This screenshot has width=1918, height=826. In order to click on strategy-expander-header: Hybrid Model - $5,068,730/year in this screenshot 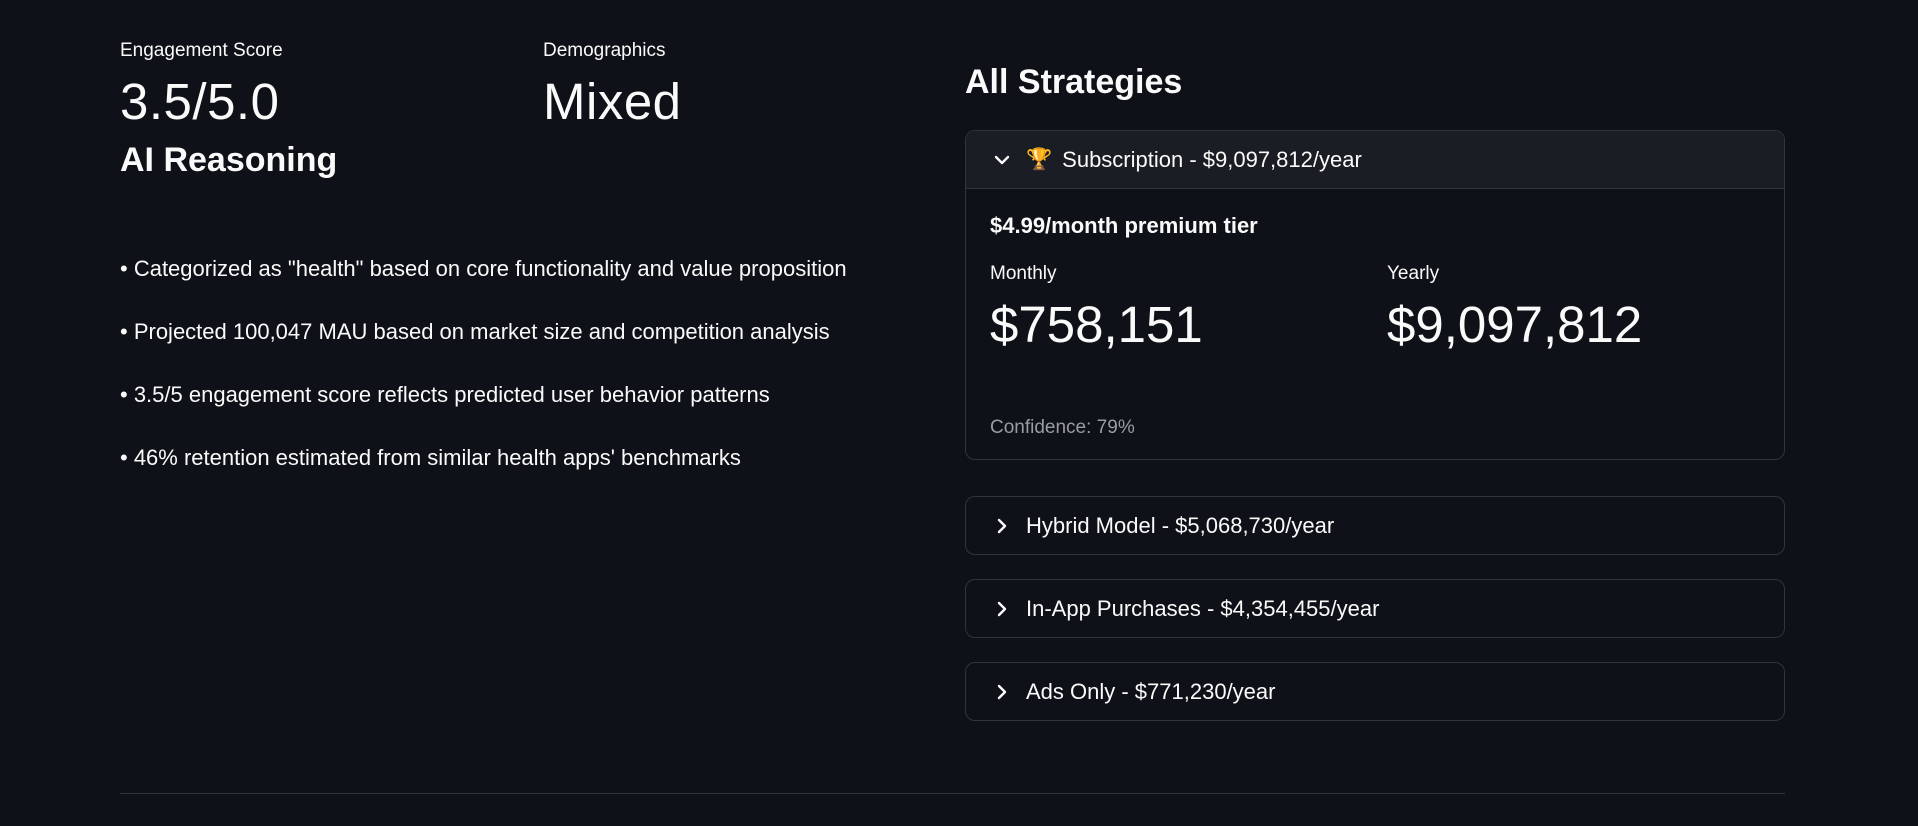, I will do `click(1375, 525)`.